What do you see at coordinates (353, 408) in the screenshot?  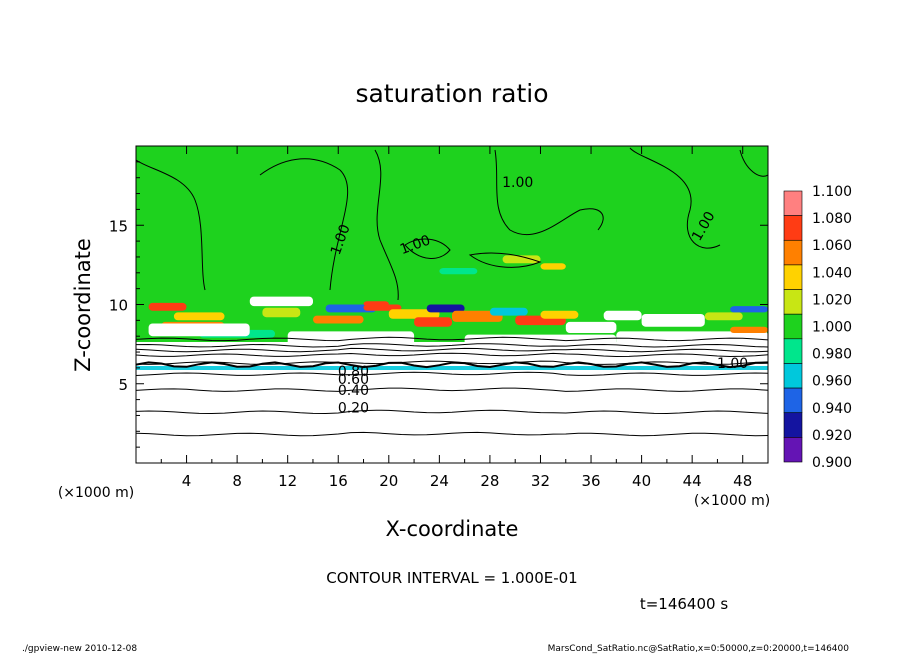 I see `contour-label: 0.20` at bounding box center [353, 408].